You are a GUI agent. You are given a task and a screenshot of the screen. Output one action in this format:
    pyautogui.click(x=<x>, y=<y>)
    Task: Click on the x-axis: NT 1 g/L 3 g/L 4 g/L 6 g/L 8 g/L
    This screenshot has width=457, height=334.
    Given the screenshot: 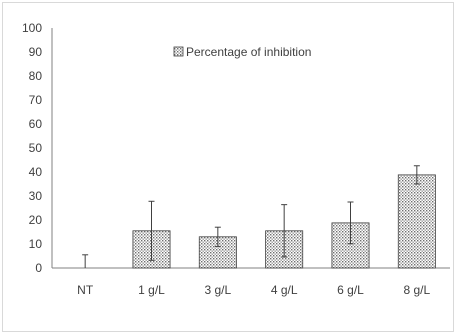 What is the action you would take?
    pyautogui.click(x=251, y=282)
    